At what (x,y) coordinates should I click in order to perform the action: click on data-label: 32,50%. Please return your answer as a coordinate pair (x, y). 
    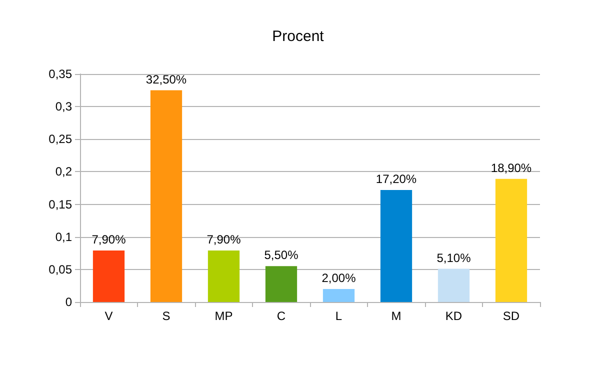
    Looking at the image, I should click on (166, 79).